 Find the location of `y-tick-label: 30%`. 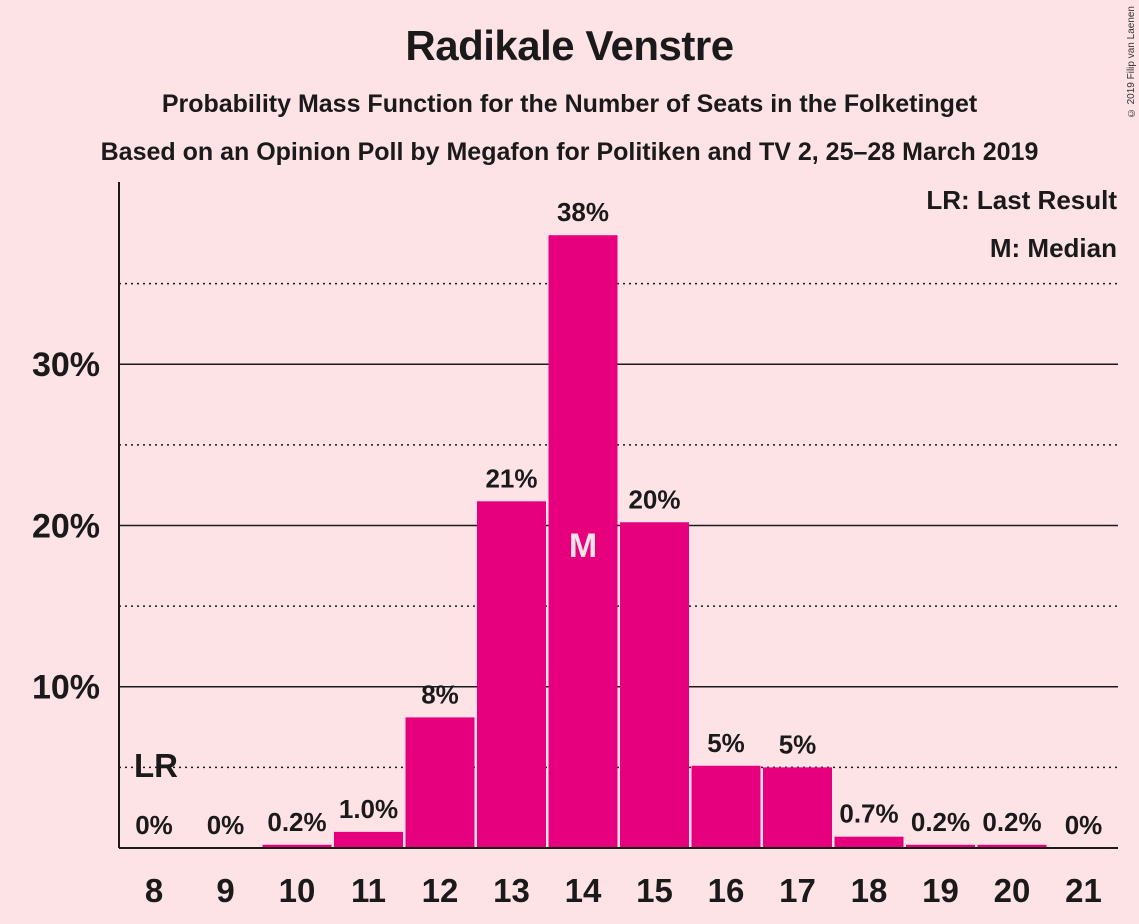

y-tick-label: 30% is located at coordinates (66, 365).